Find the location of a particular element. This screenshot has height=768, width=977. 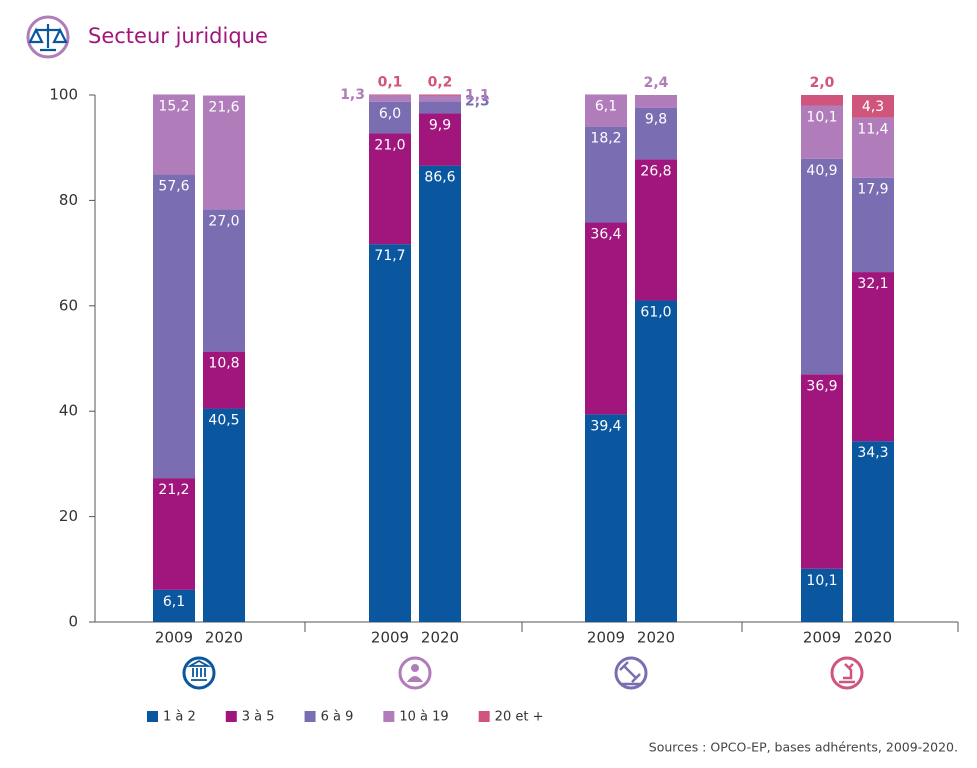

value-label: 39,4 is located at coordinates (605, 426).